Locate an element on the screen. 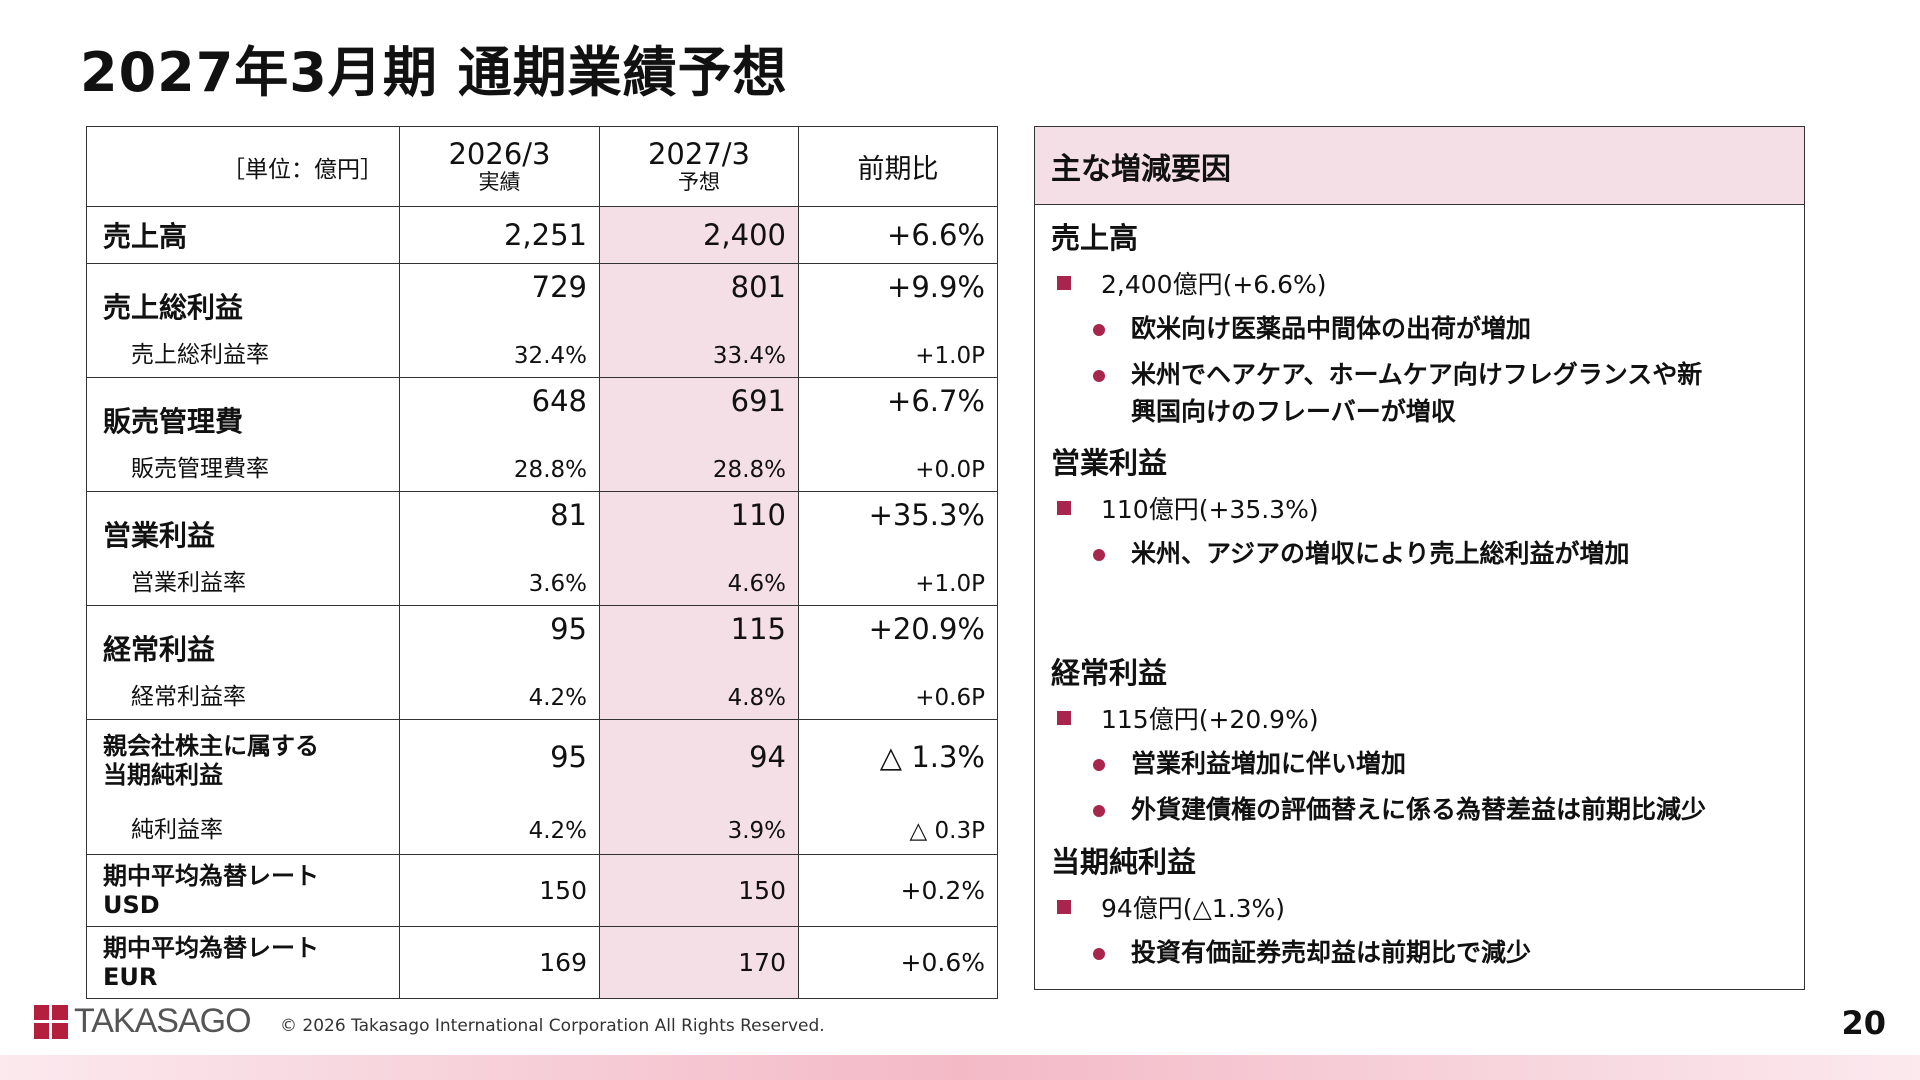 This screenshot has width=1920, height=1080. row-label-line2: EUR is located at coordinates (130, 976).